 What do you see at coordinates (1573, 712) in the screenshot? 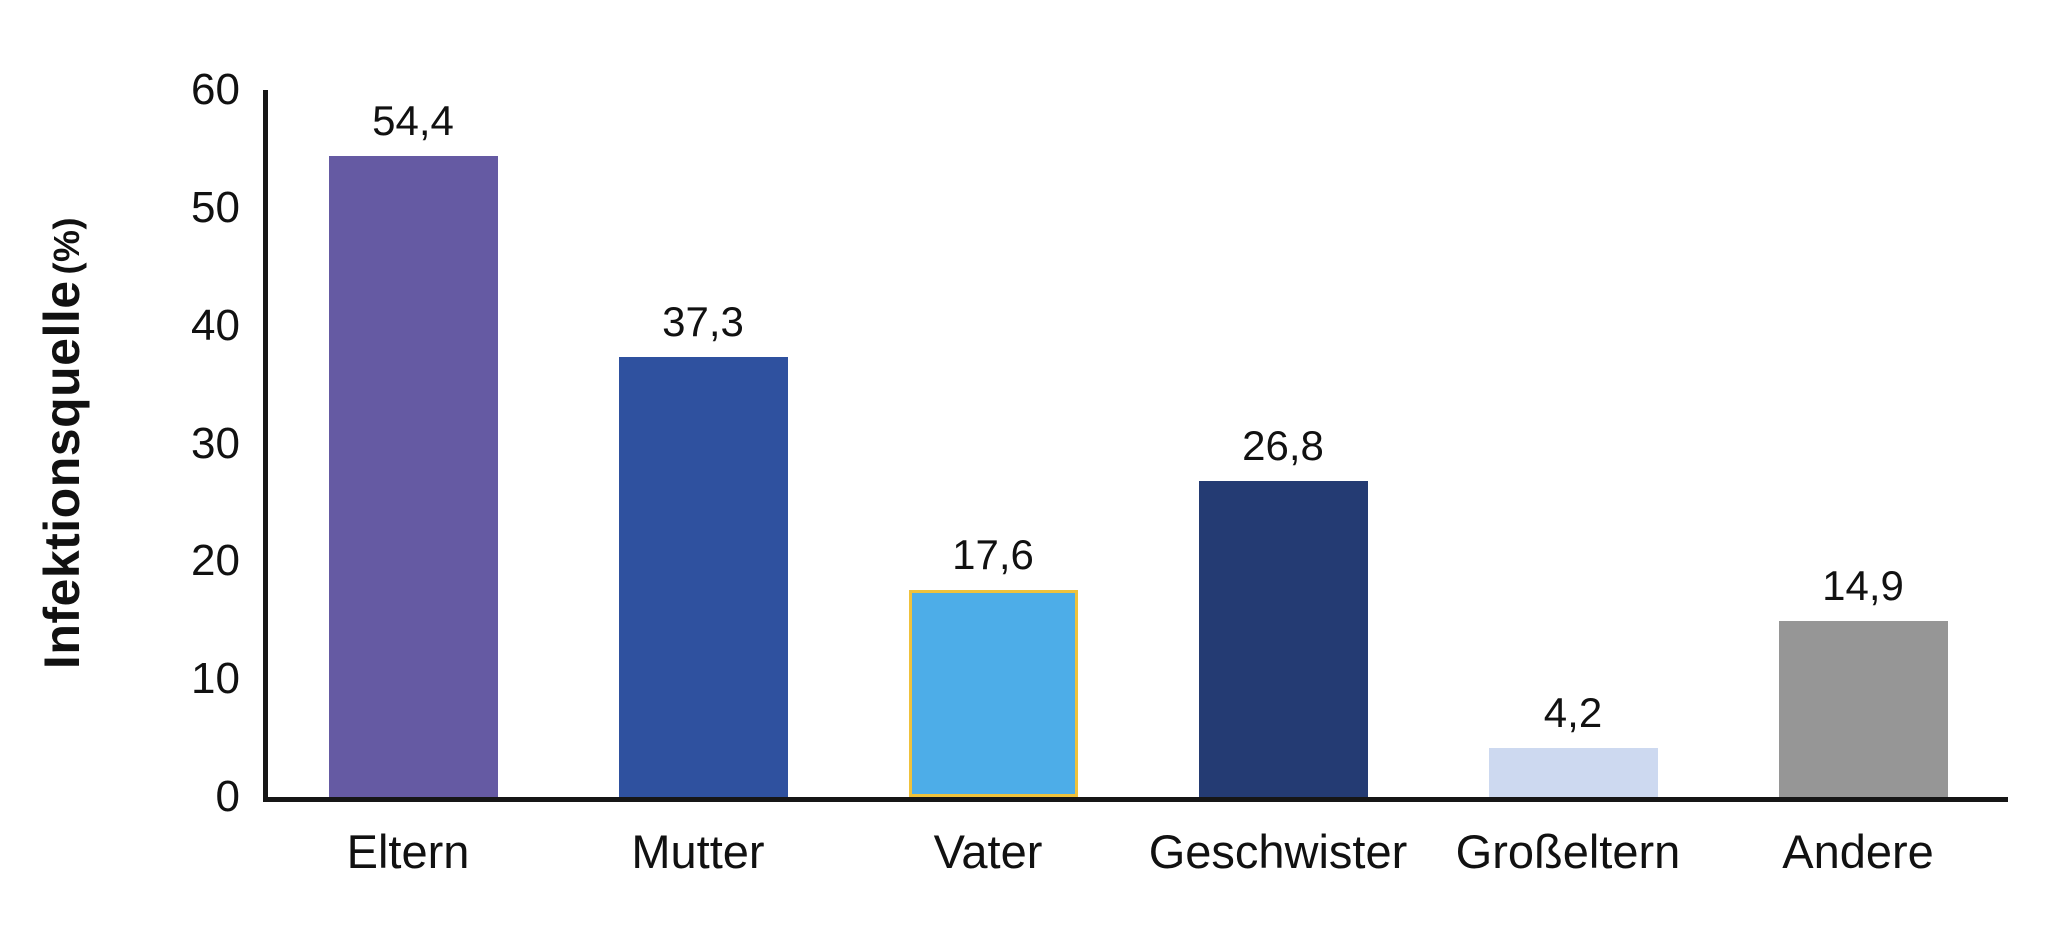
I see `bar-value-label: 4,2` at bounding box center [1573, 712].